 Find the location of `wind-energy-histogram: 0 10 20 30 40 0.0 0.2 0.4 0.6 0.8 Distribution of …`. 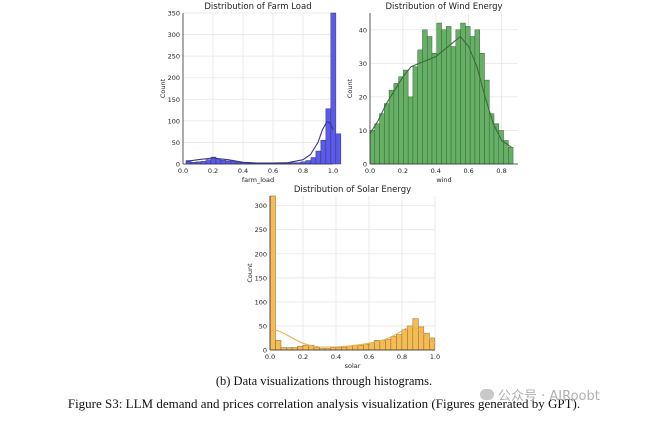

wind-energy-histogram: 0 10 20 30 40 0.0 0.2 0.4 0.6 0.8 Distribution of … is located at coordinates (432, 93).